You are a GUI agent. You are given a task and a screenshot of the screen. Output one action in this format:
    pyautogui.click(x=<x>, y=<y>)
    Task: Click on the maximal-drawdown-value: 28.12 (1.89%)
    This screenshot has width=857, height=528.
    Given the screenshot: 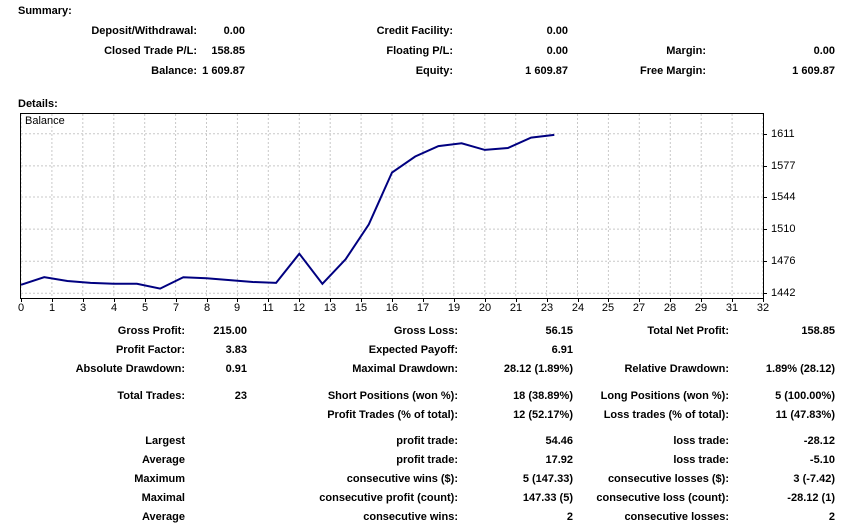 What is the action you would take?
    pyautogui.click(x=538, y=369)
    